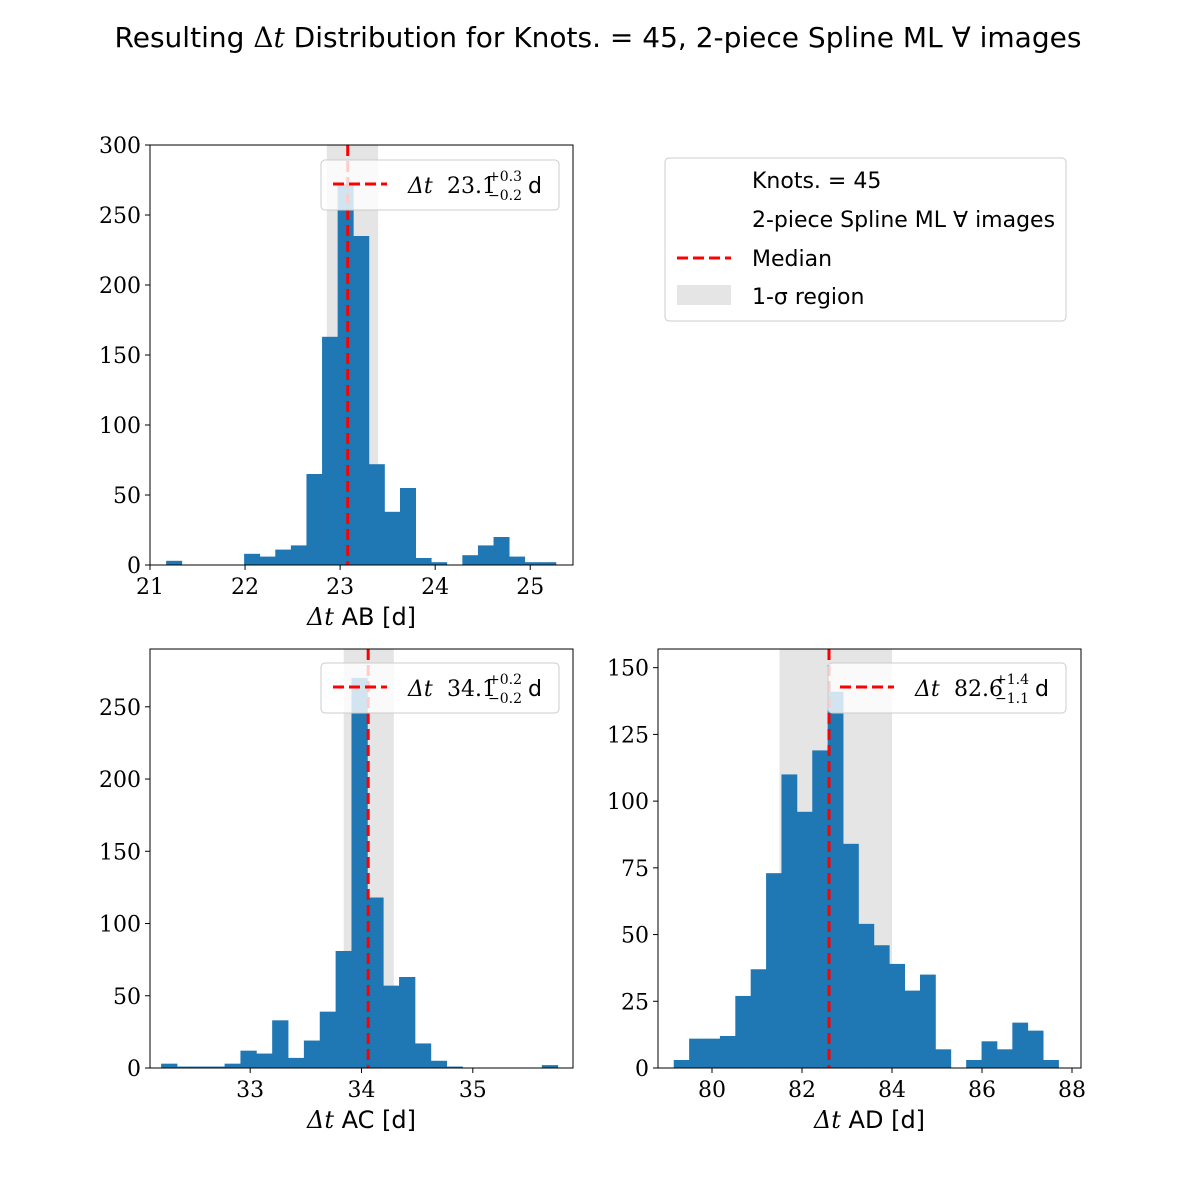 The height and width of the screenshot is (1200, 1200). I want to click on legend-frame, so click(865, 239).